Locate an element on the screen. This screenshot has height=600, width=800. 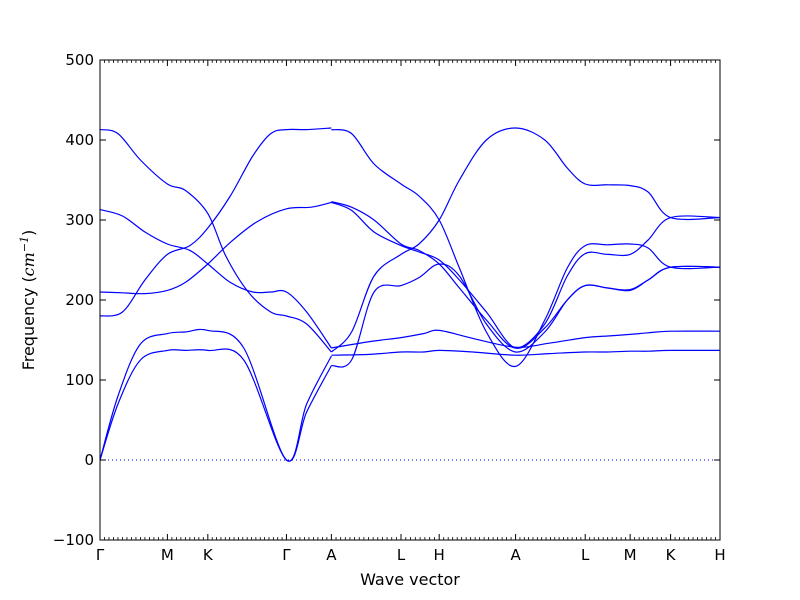
y-axis-title-suffix: ) is located at coordinates (28, 233).